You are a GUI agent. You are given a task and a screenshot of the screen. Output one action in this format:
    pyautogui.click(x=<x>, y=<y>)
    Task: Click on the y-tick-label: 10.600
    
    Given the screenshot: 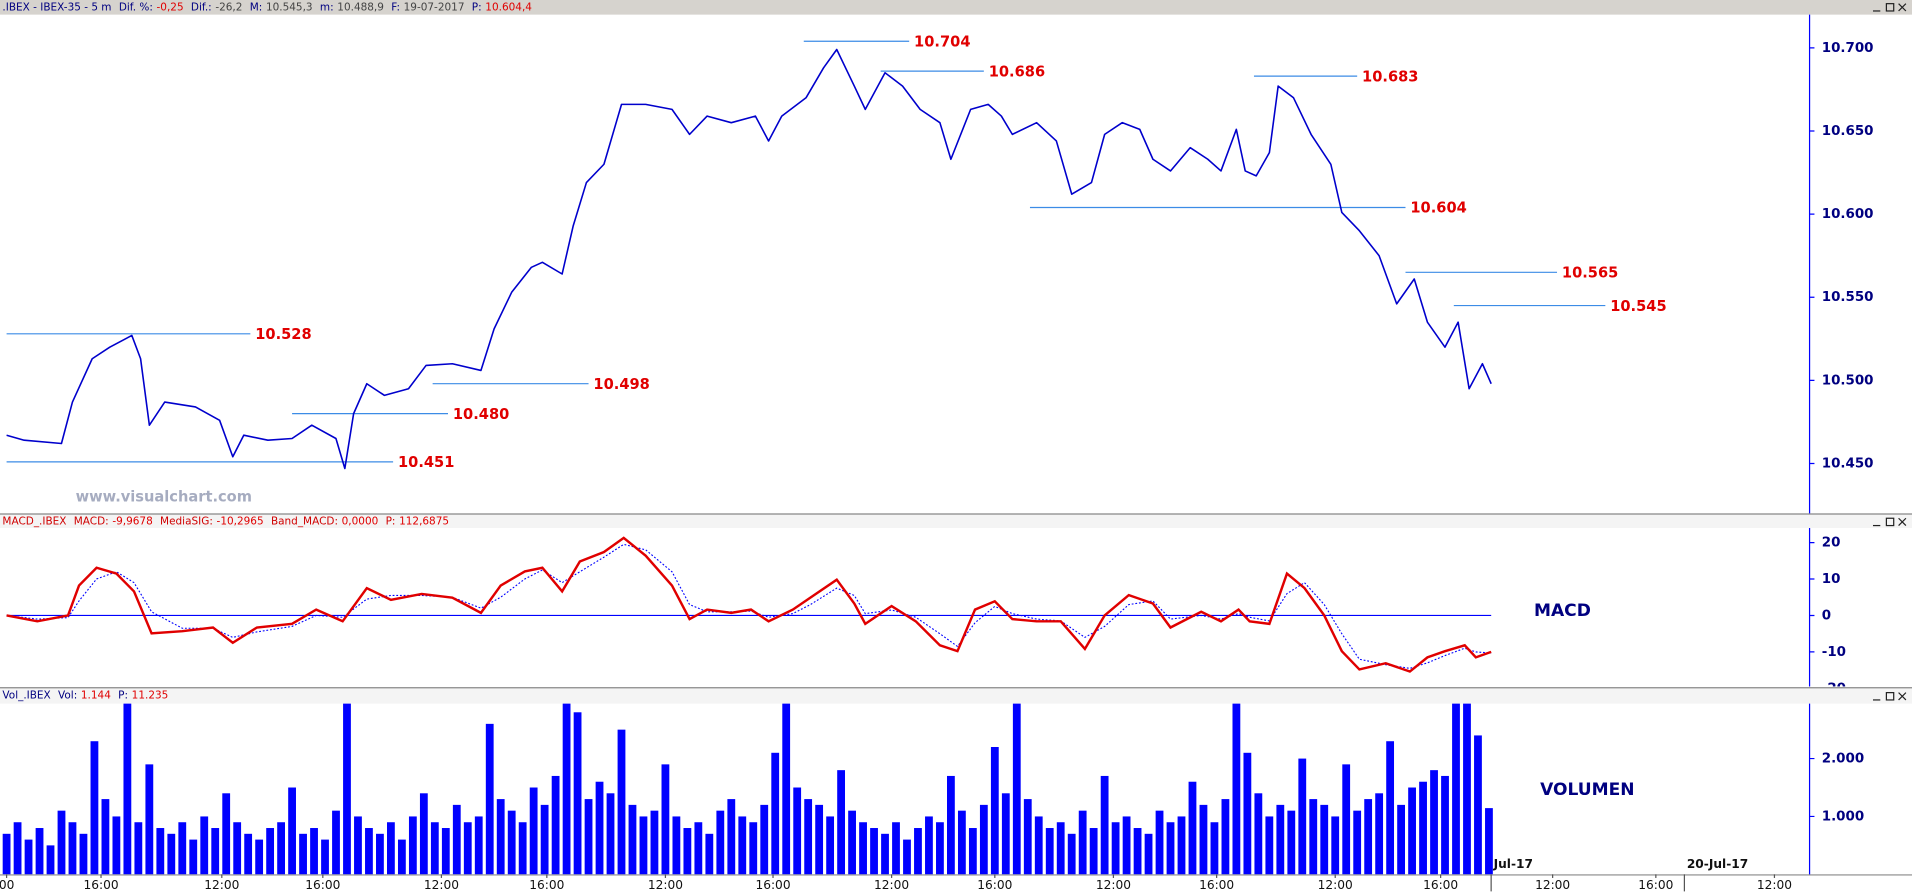 What is the action you would take?
    pyautogui.click(x=1848, y=214)
    